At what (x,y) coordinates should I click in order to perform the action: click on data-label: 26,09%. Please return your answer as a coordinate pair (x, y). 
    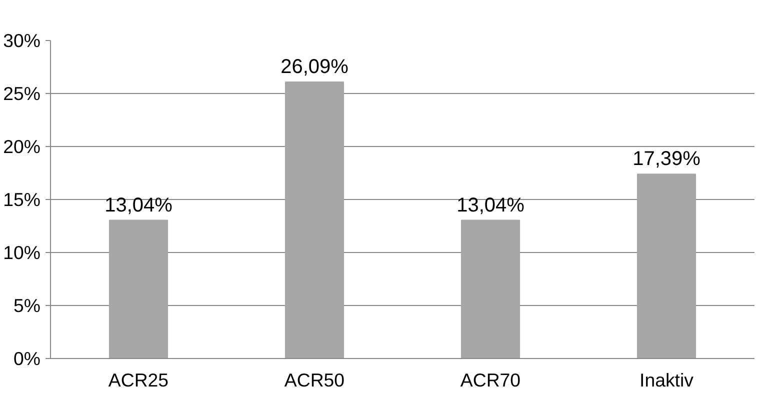
    Looking at the image, I should click on (314, 67).